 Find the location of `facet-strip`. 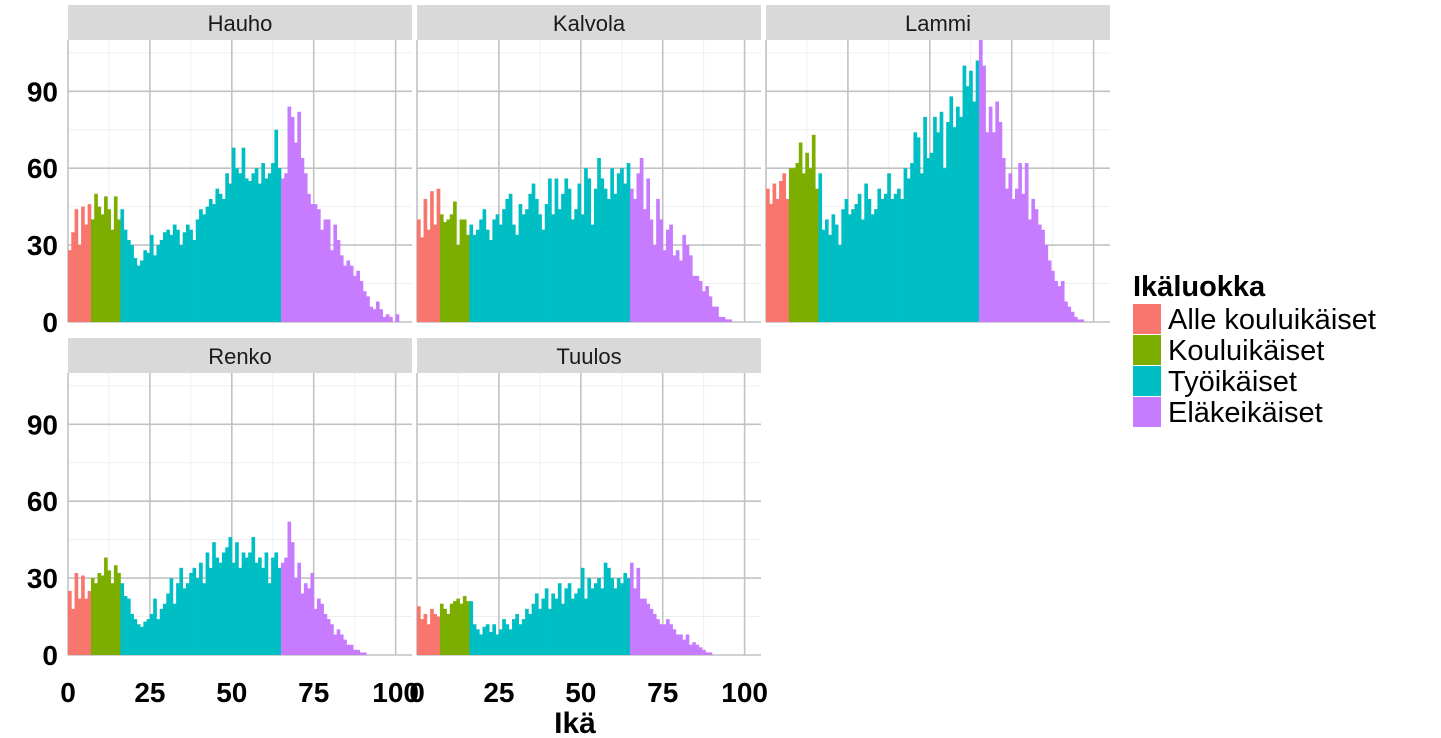

facet-strip is located at coordinates (240, 355).